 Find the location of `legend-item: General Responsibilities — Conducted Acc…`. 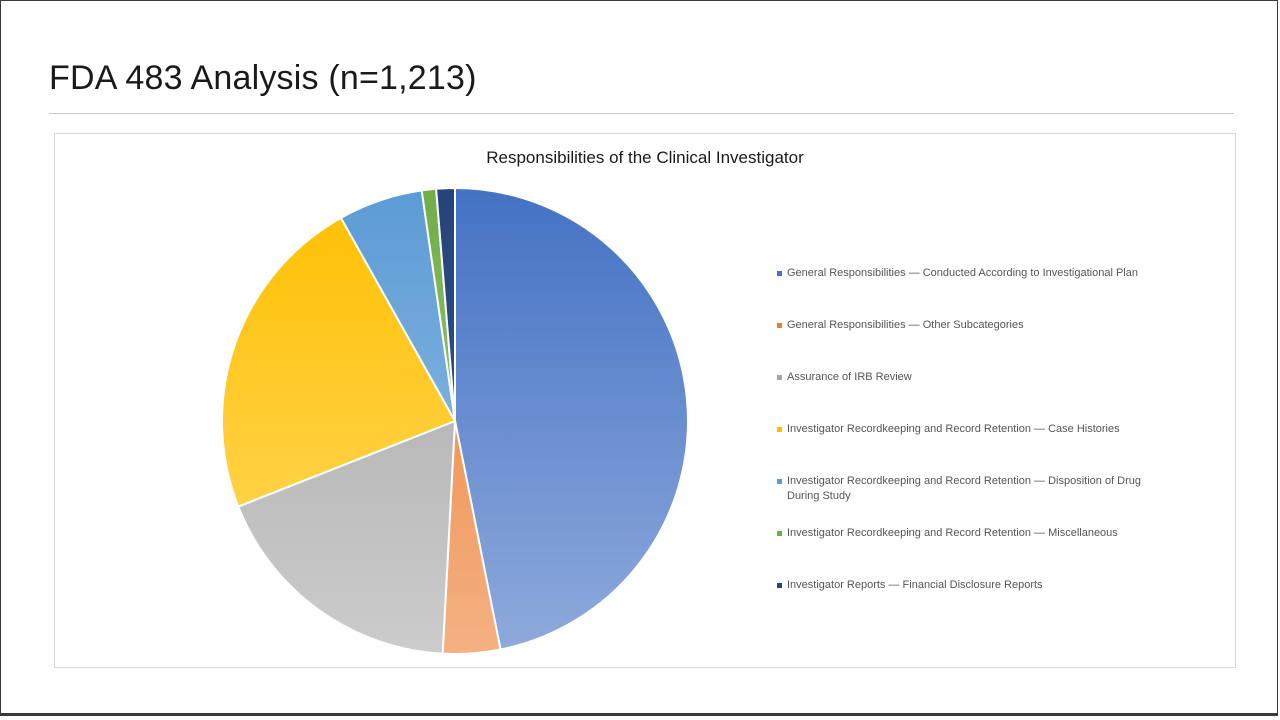

legend-item: General Responsibilities — Conducted Acc… is located at coordinates (967, 292).